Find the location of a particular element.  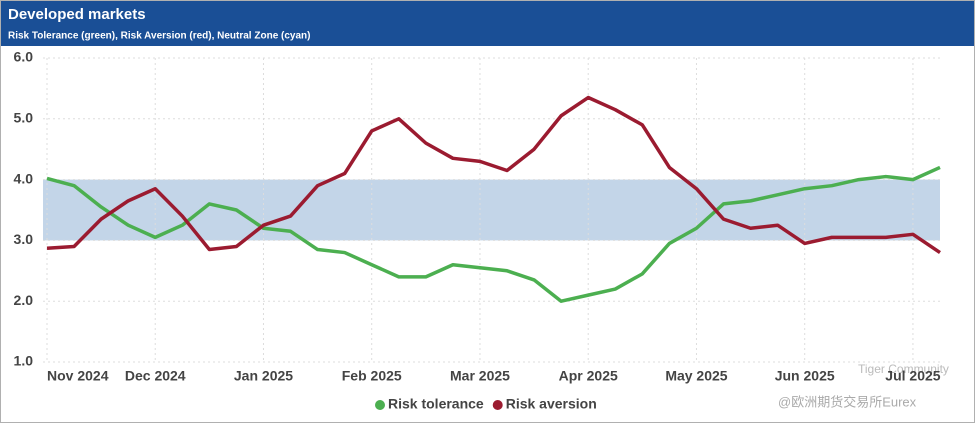

x-tick-label: Jan 2025 is located at coordinates (263, 376).